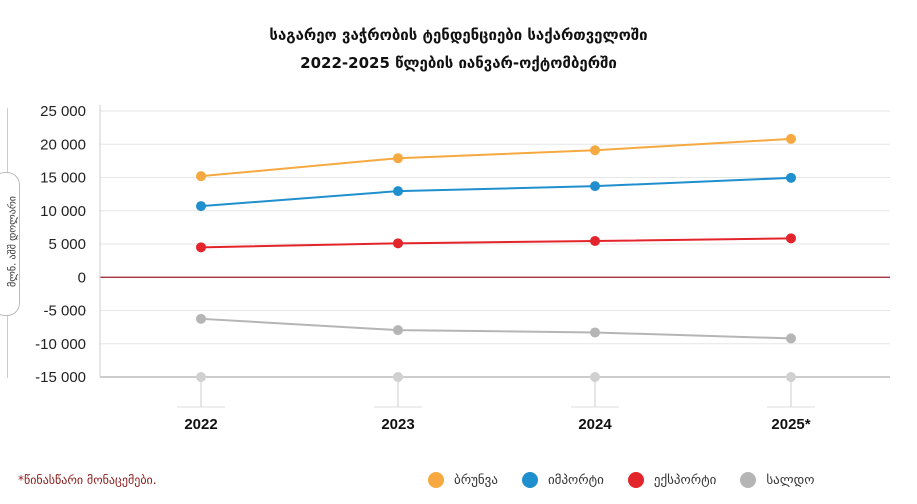 Image resolution: width=917 pixels, height=504 pixels. What do you see at coordinates (621, 480) in the screenshot?
I see `legend: ბრუნვა იმპორტი ექსპორტი სალდო` at bounding box center [621, 480].